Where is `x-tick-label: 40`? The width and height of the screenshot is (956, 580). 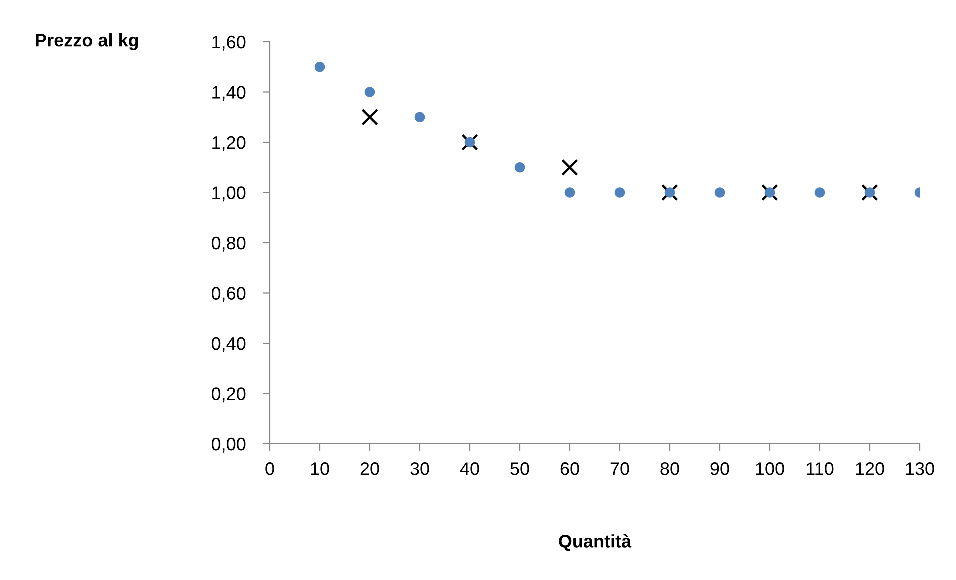 x-tick-label: 40 is located at coordinates (470, 469).